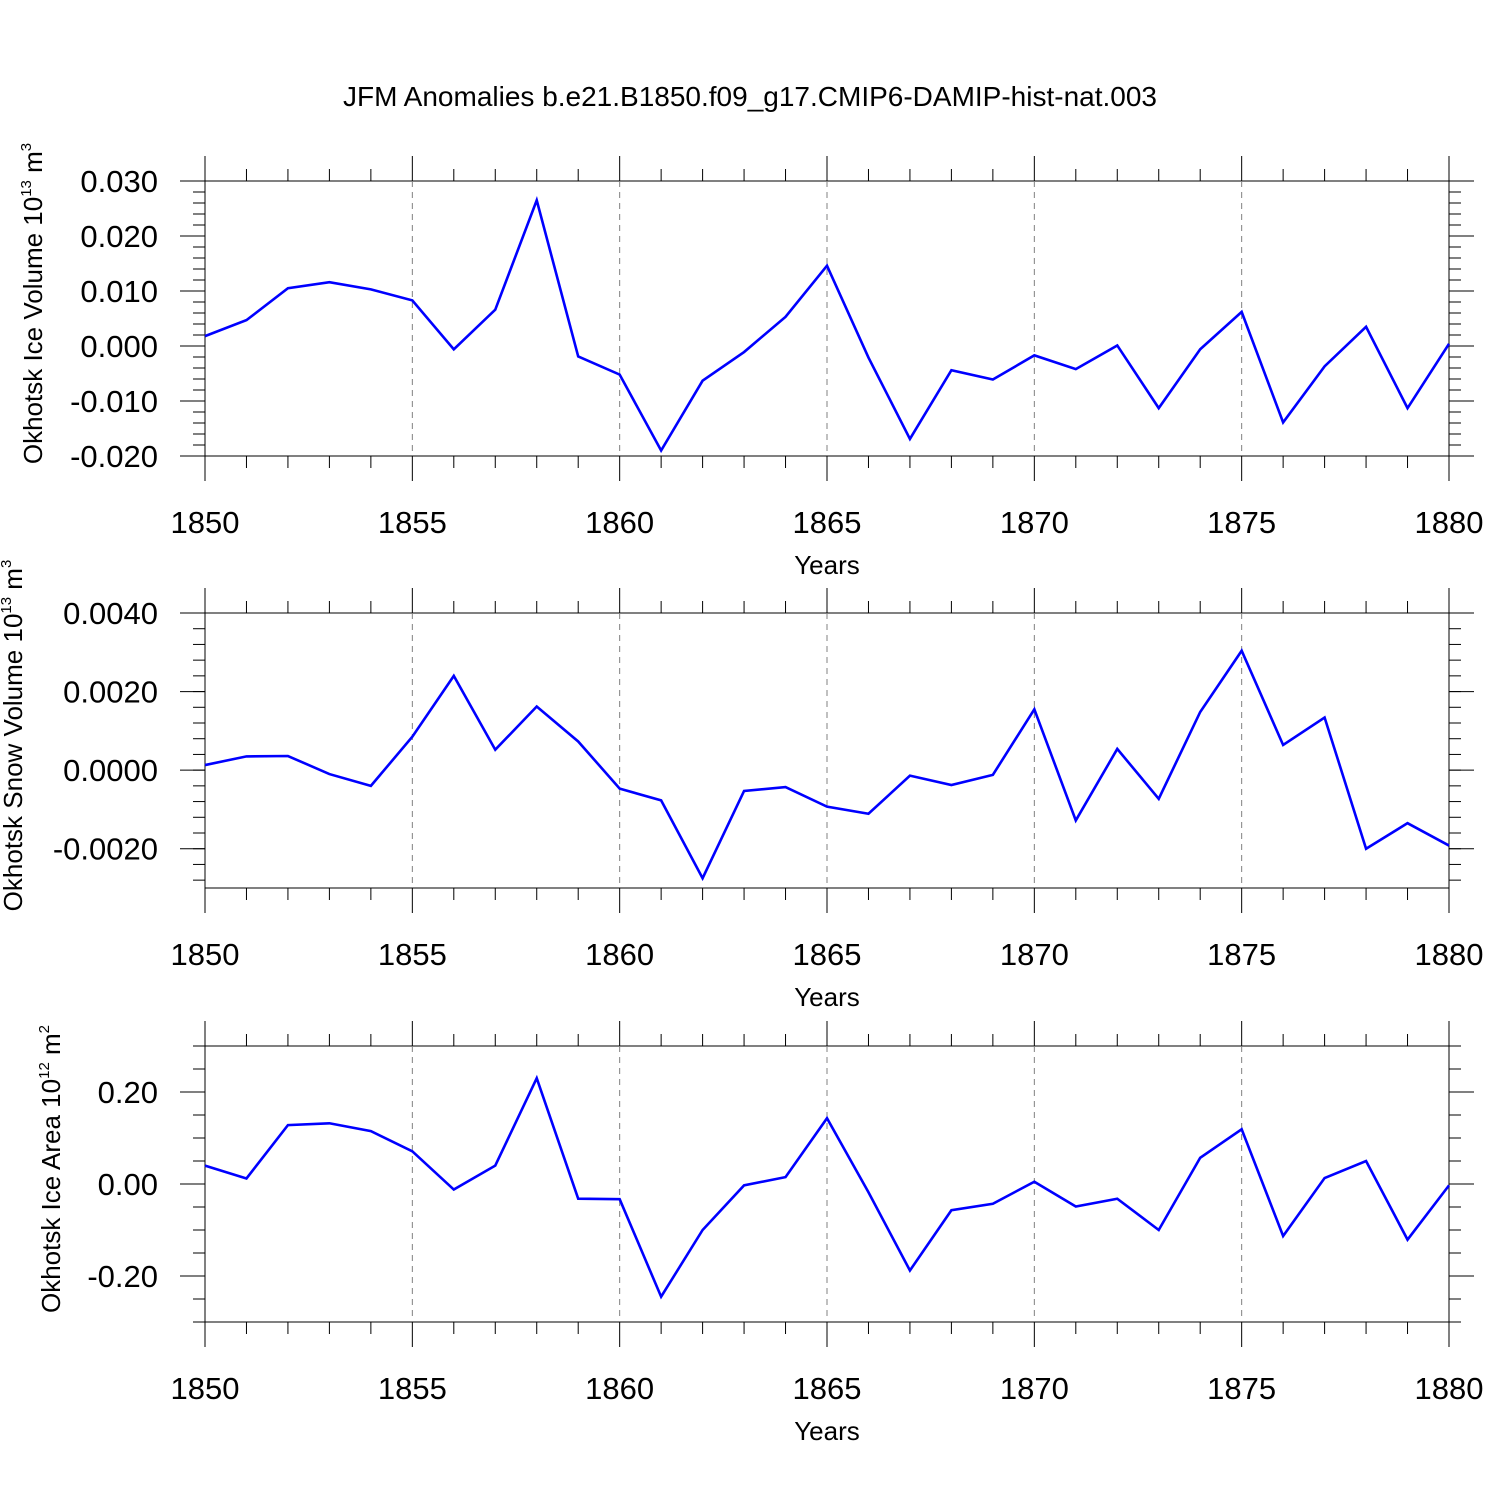 The image size is (1500, 1500). I want to click on y-tick-label: 0.0040, so click(110, 613).